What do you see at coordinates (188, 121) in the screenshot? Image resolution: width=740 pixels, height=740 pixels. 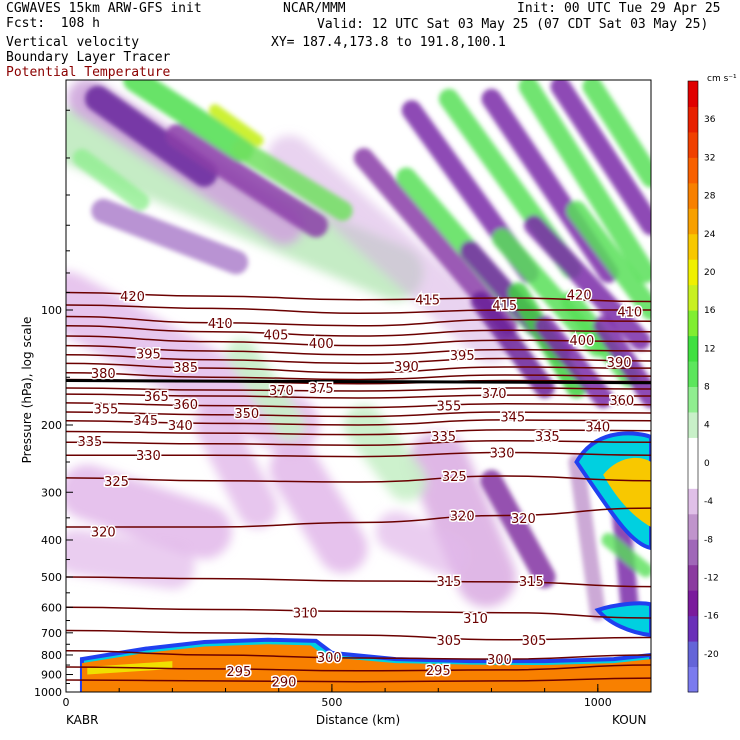 I see `wave-band-green` at bounding box center [188, 121].